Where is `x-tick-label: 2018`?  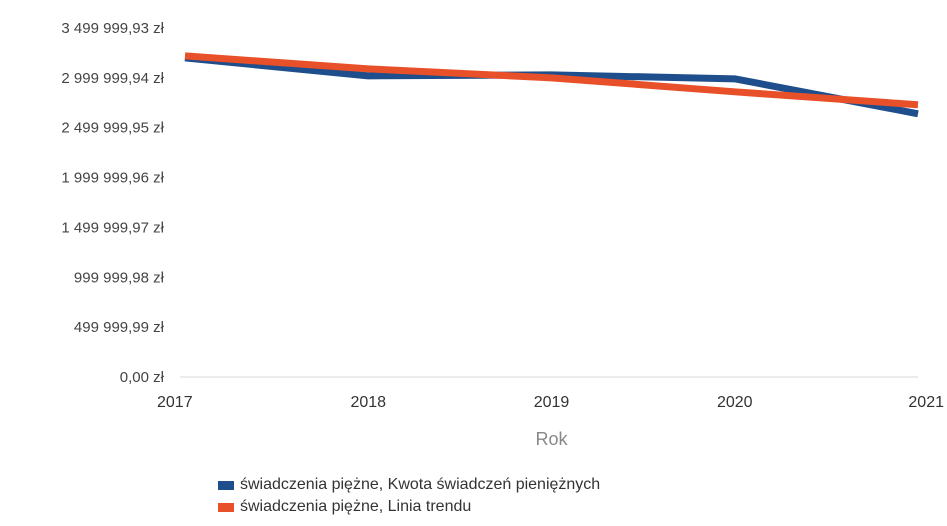 x-tick-label: 2018 is located at coordinates (368, 402).